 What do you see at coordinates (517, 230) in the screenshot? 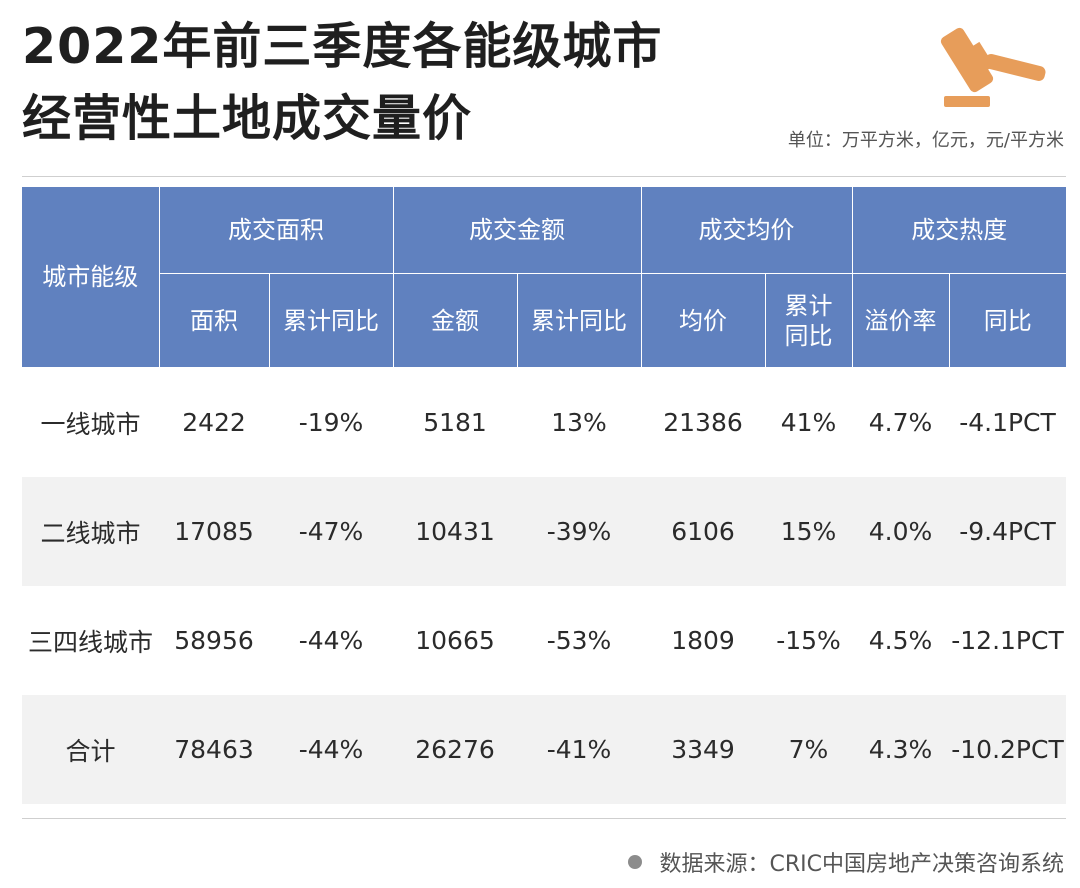
I see `group-header-amount: 成交金额` at bounding box center [517, 230].